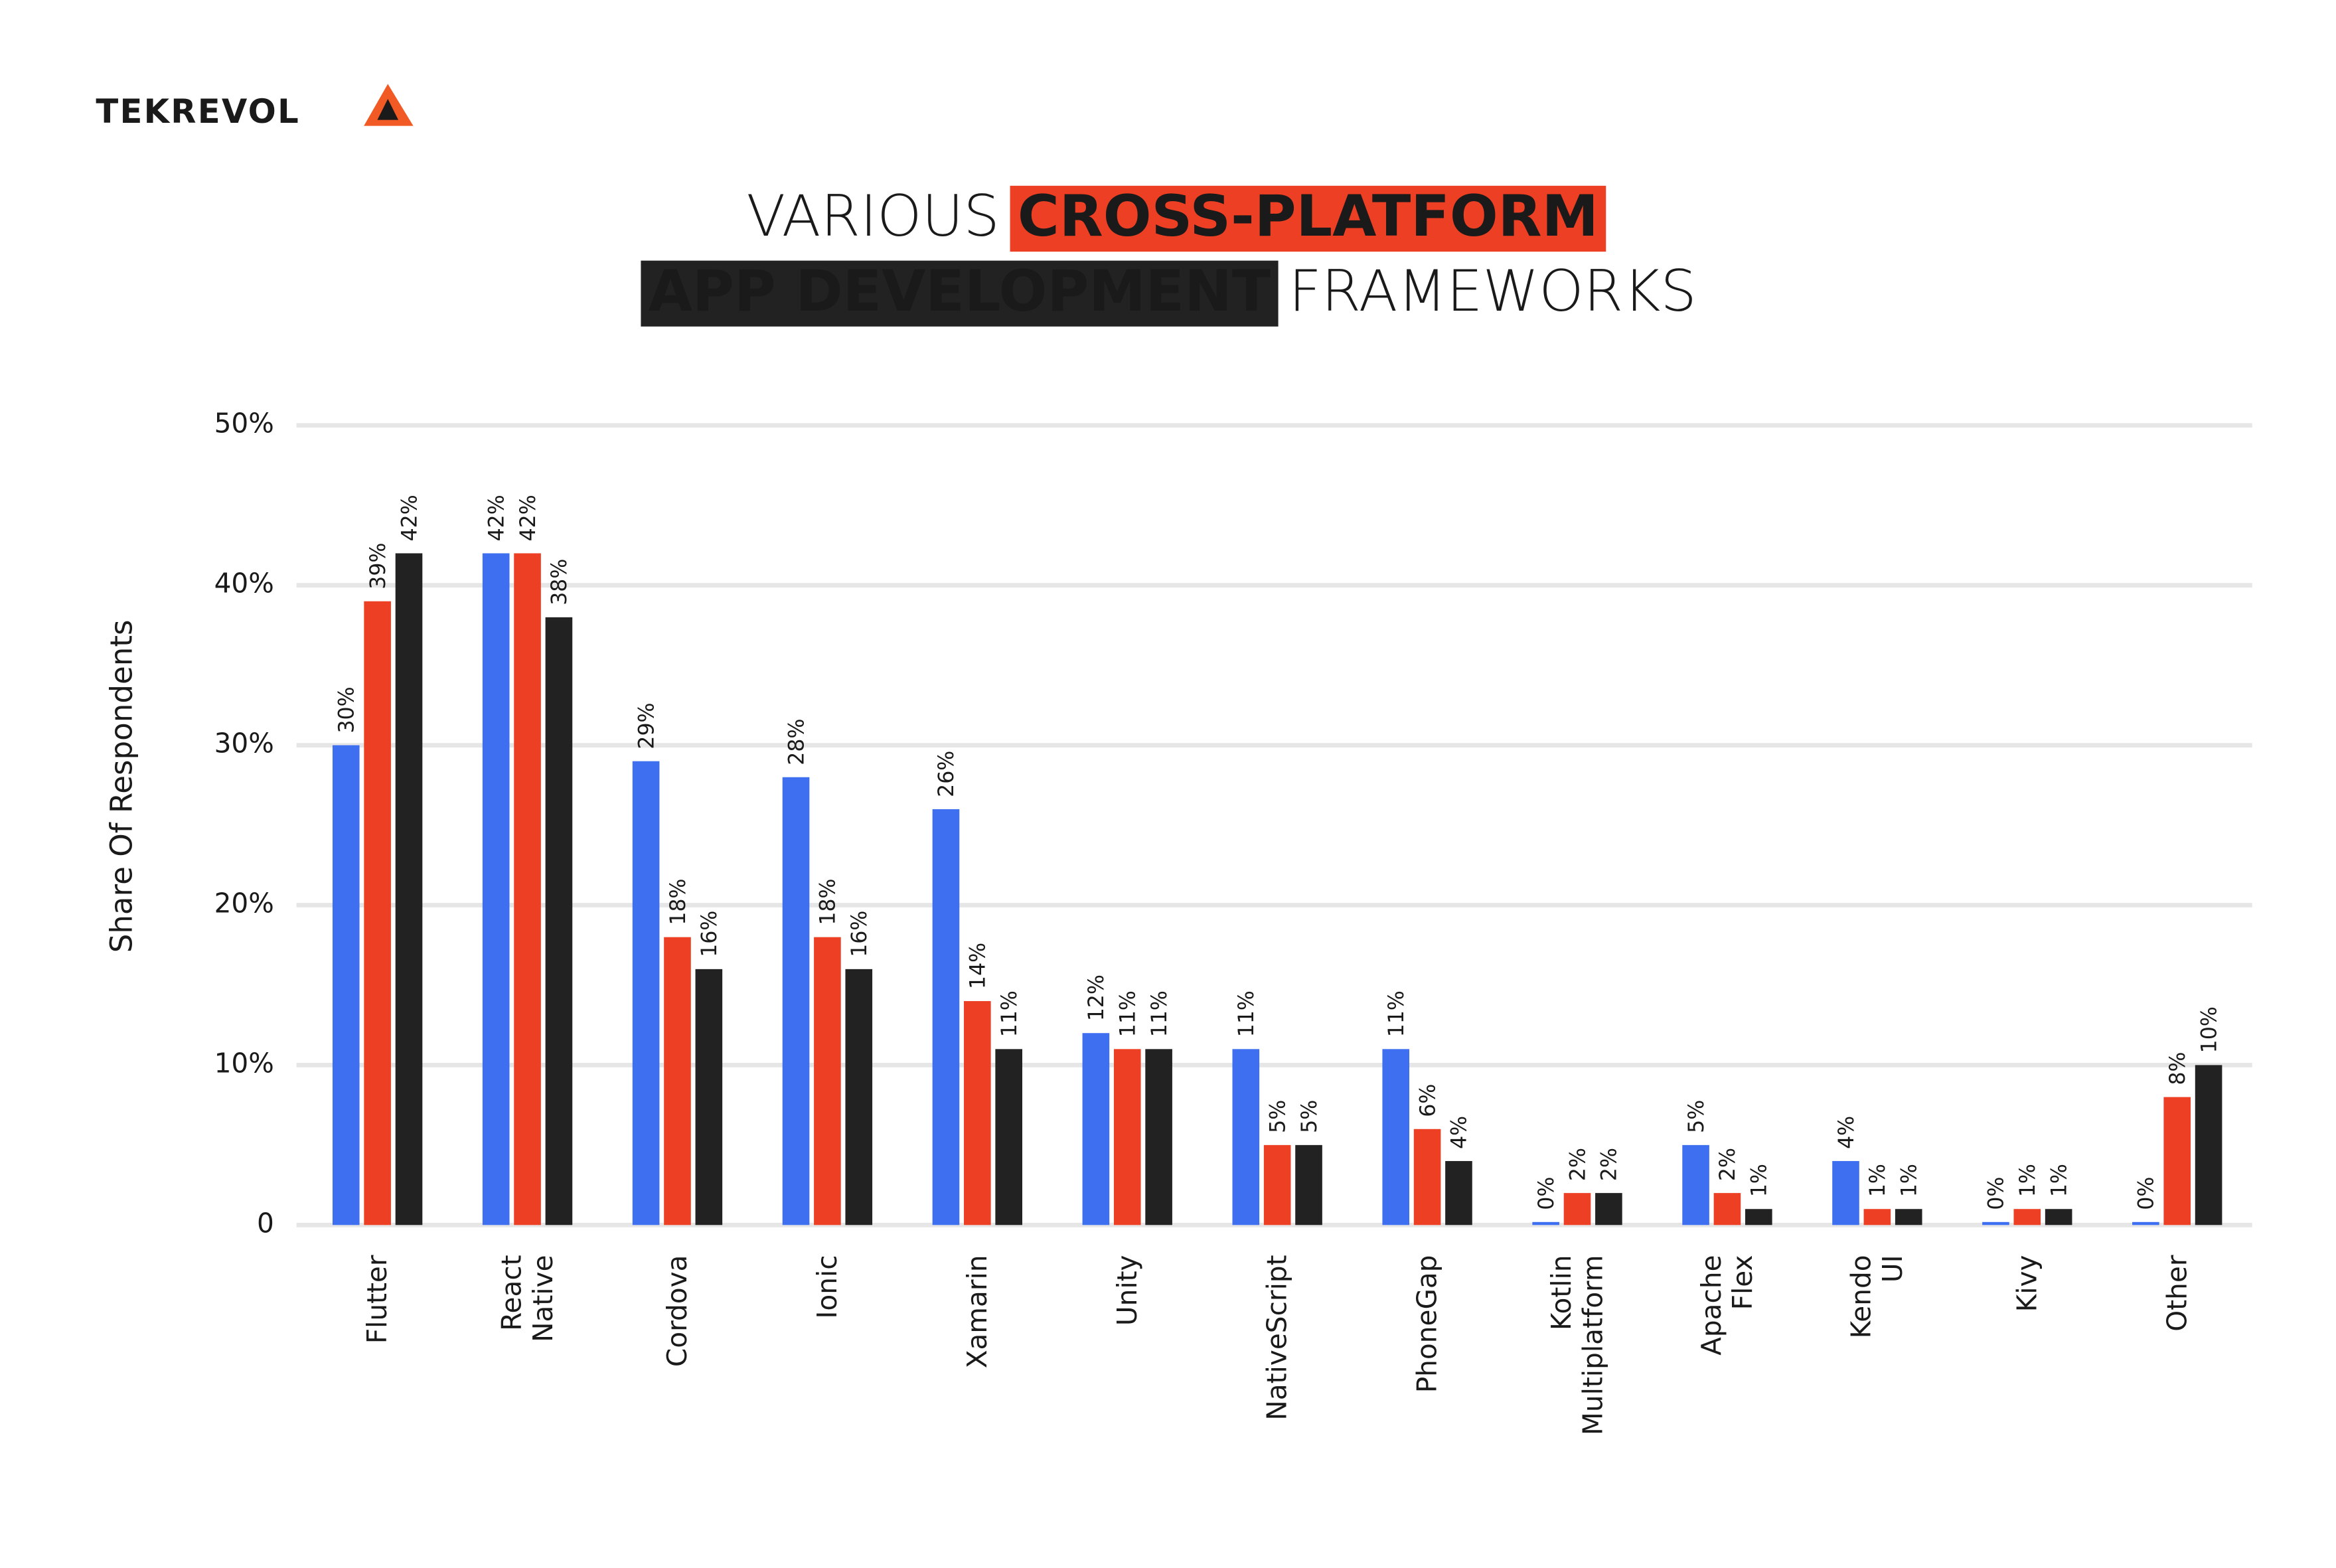 The height and width of the screenshot is (1568, 2336). I want to click on x-tick-label: Cordova, so click(677, 1311).